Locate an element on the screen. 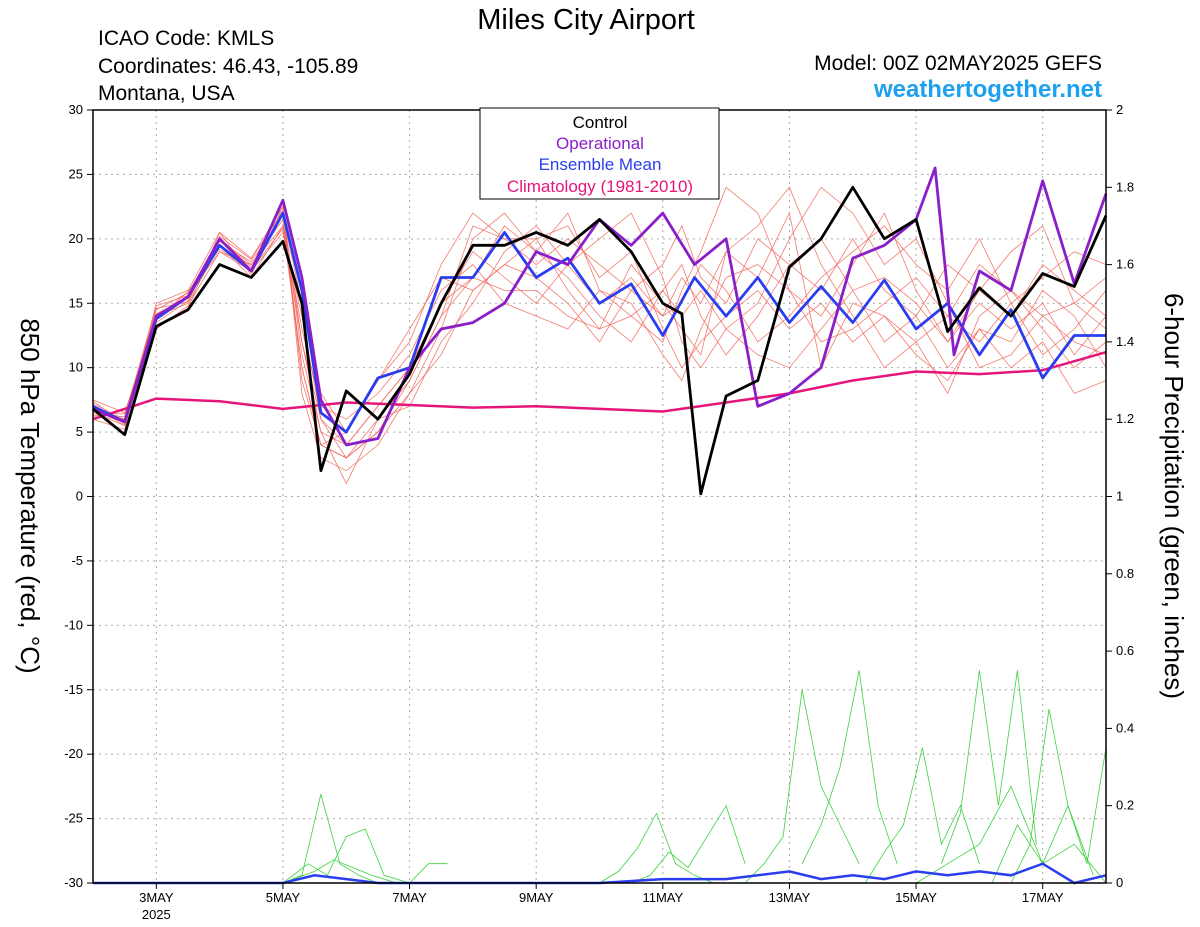 The height and width of the screenshot is (927, 1200). left-tick-label: -5 is located at coordinates (77, 560).